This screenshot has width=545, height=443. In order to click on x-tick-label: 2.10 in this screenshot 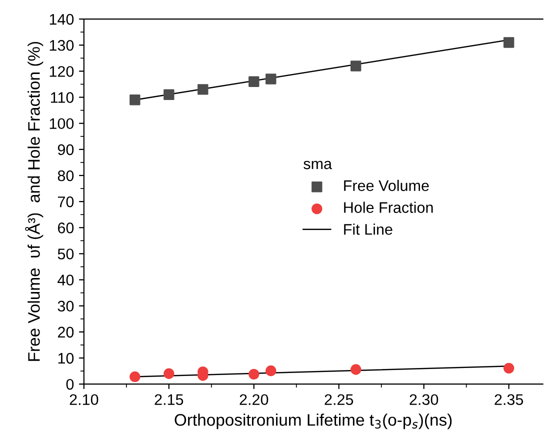, I will do `click(84, 400)`.